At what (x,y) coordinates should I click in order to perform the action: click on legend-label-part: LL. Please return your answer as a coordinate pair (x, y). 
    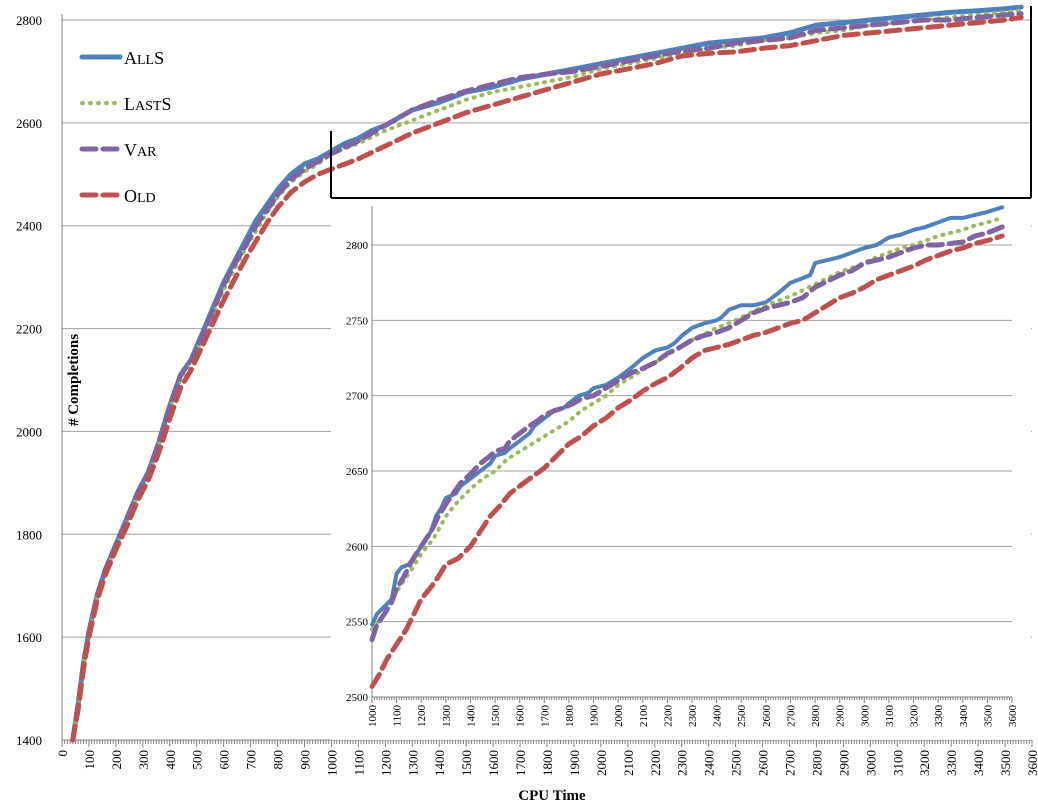
    Looking at the image, I should click on (145, 60).